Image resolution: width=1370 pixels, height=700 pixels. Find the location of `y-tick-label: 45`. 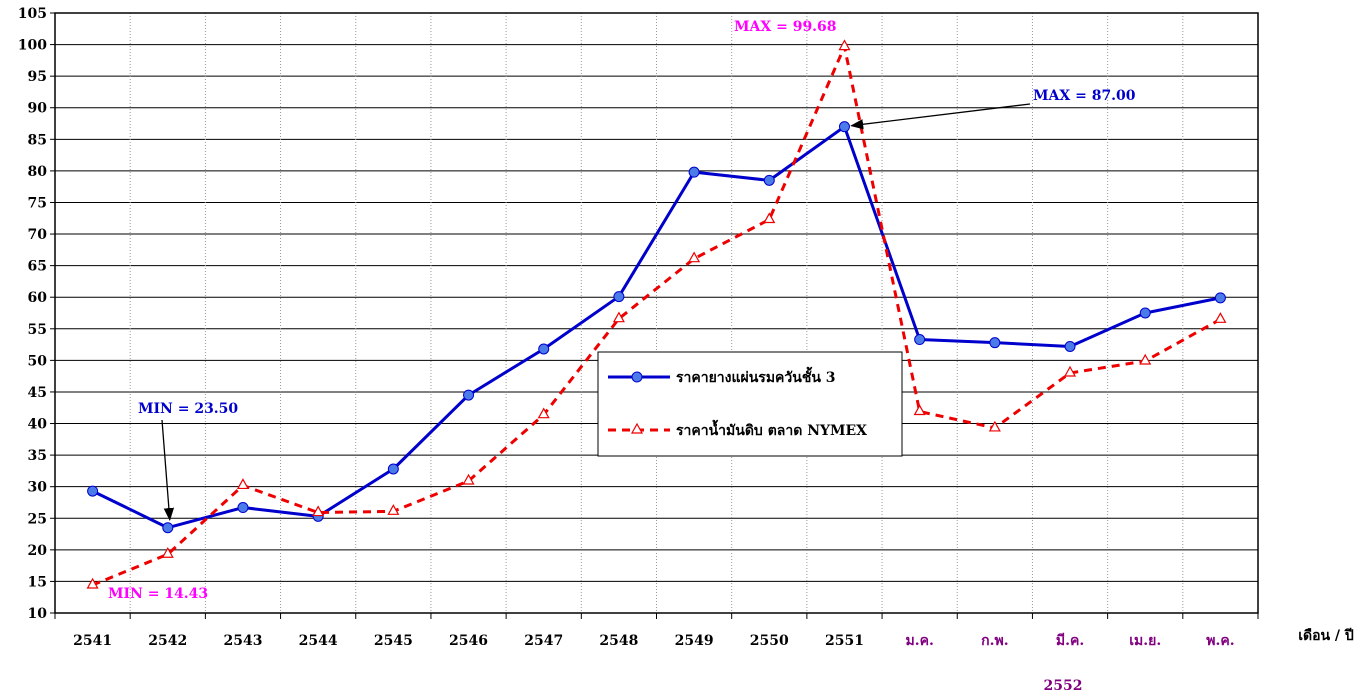

y-tick-label: 45 is located at coordinates (37, 393).